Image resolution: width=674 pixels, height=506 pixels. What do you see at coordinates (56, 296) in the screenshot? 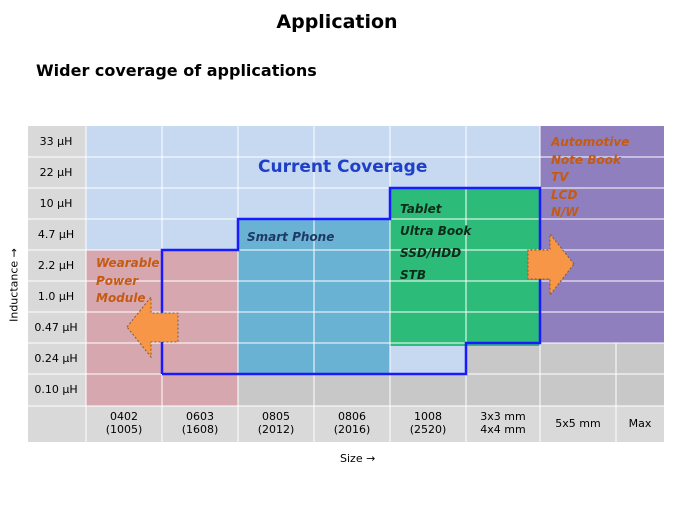
I see `y-tick-label: 1.0 µH` at bounding box center [56, 296].